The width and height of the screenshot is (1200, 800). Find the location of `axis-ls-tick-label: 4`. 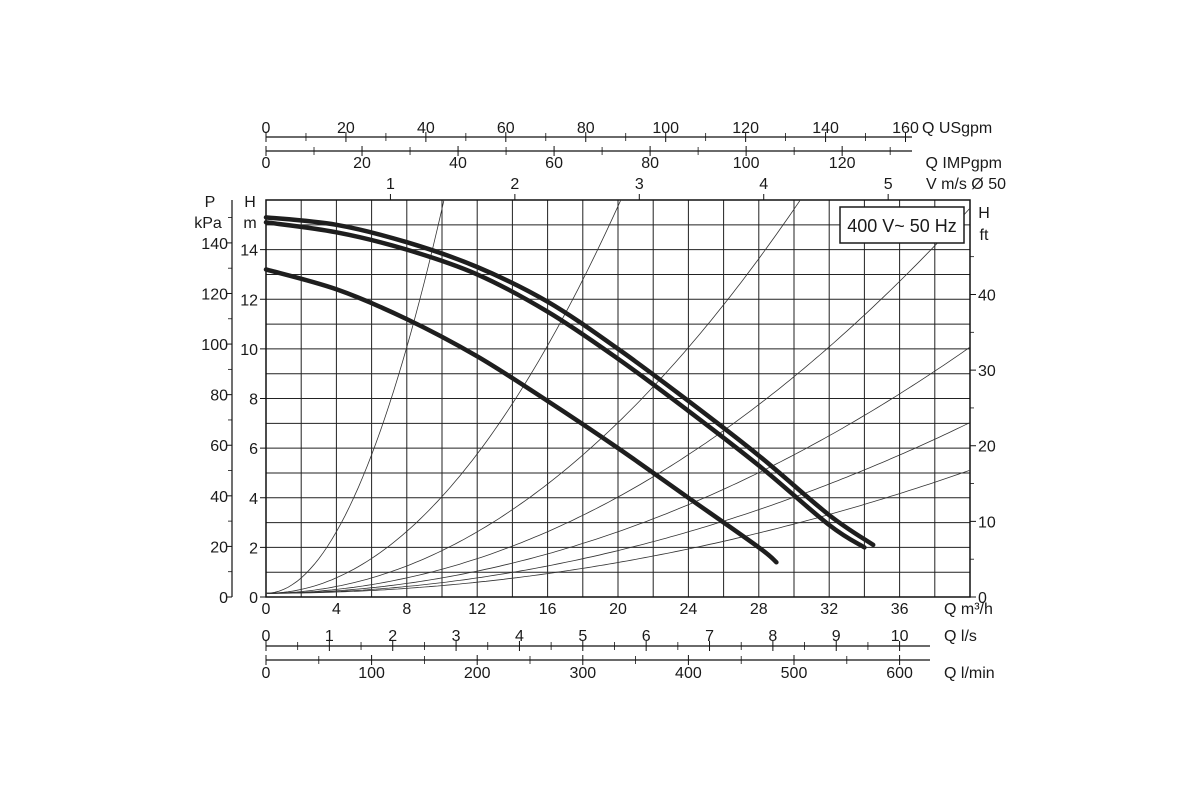

axis-ls-tick-label: 4 is located at coordinates (519, 636).